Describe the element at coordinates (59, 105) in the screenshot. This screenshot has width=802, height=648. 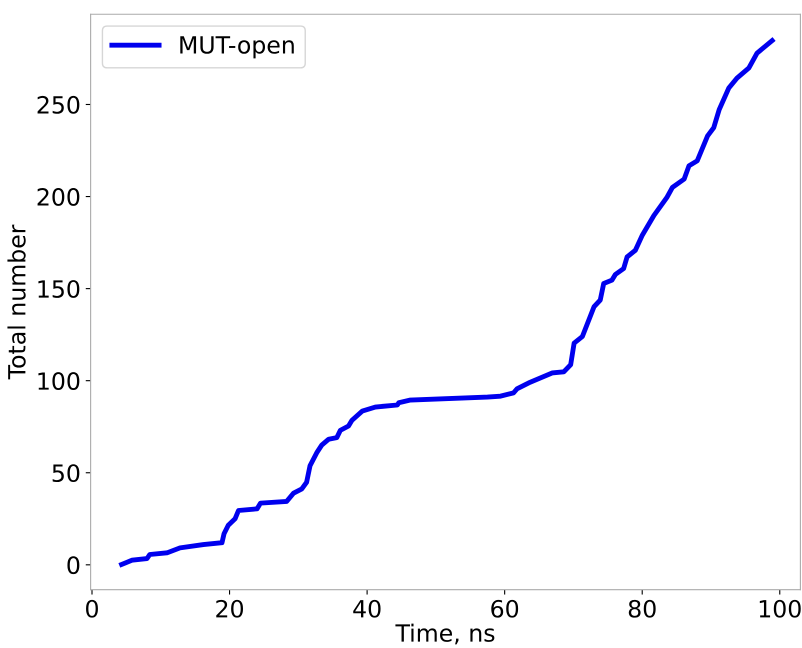
I see `y-tick-label: 250` at that location.